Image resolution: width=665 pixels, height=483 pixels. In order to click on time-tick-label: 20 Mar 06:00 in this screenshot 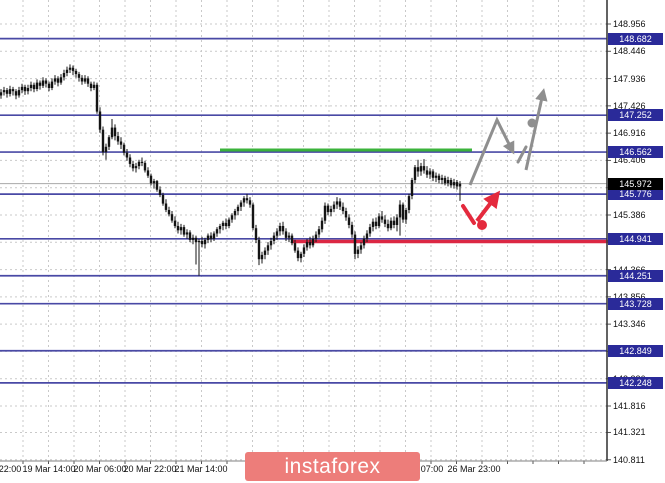, I will do `click(100, 469)`.